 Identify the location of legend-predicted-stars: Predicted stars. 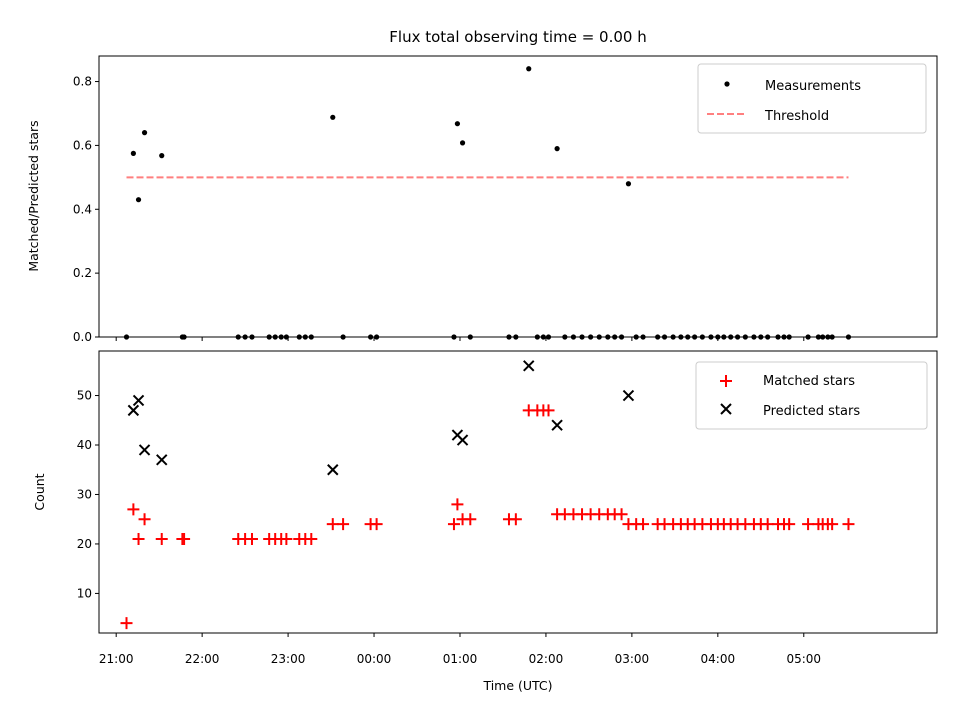
(811, 411).